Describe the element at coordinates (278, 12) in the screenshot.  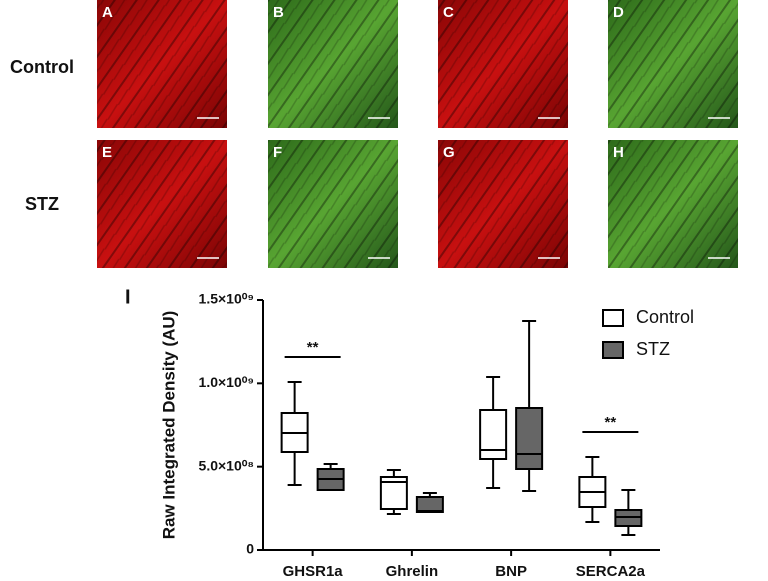
I see `panel-label: B` at that location.